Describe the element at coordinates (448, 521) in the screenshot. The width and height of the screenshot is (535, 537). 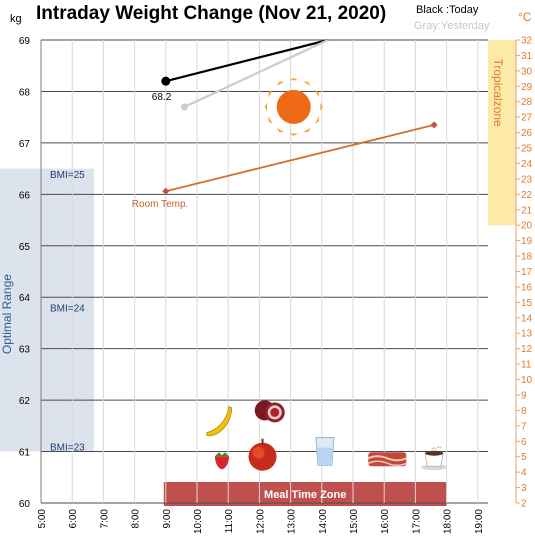
I see `x-tick-label: 18:00` at that location.